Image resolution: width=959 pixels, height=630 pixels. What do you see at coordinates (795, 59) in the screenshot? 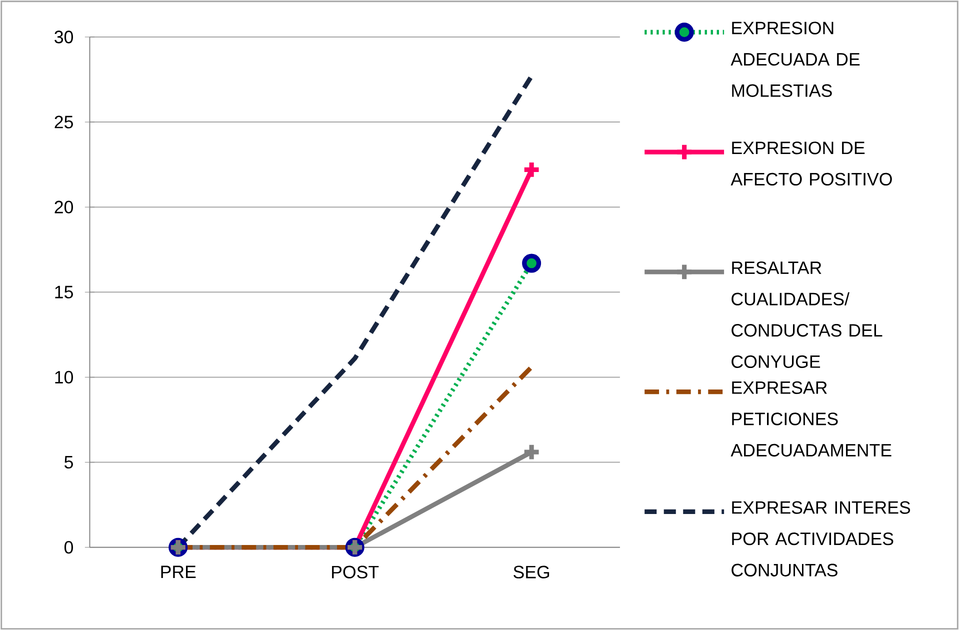
I see `legend-label: EXPRESION ADECUADA DE MOLESTIAS` at bounding box center [795, 59].